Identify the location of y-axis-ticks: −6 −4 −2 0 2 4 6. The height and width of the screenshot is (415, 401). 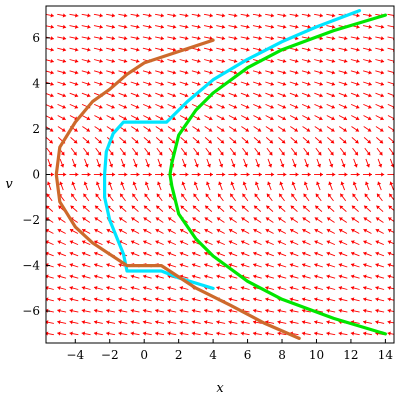
(36, 174).